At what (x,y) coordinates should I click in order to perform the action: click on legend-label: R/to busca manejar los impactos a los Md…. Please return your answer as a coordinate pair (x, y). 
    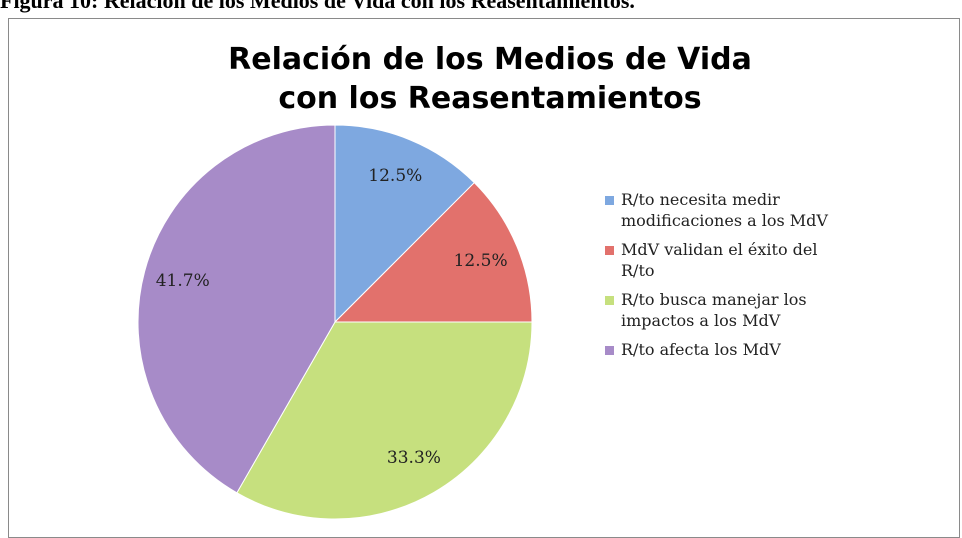
    Looking at the image, I should click on (714, 310).